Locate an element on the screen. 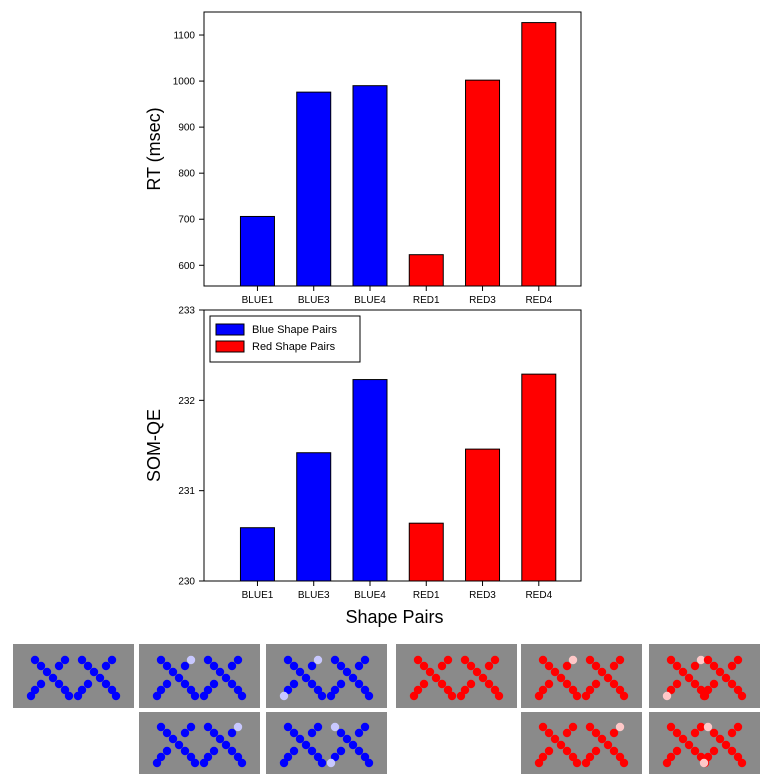 The height and width of the screenshot is (779, 760). x-tick-label: BLUE1 is located at coordinates (258, 300).